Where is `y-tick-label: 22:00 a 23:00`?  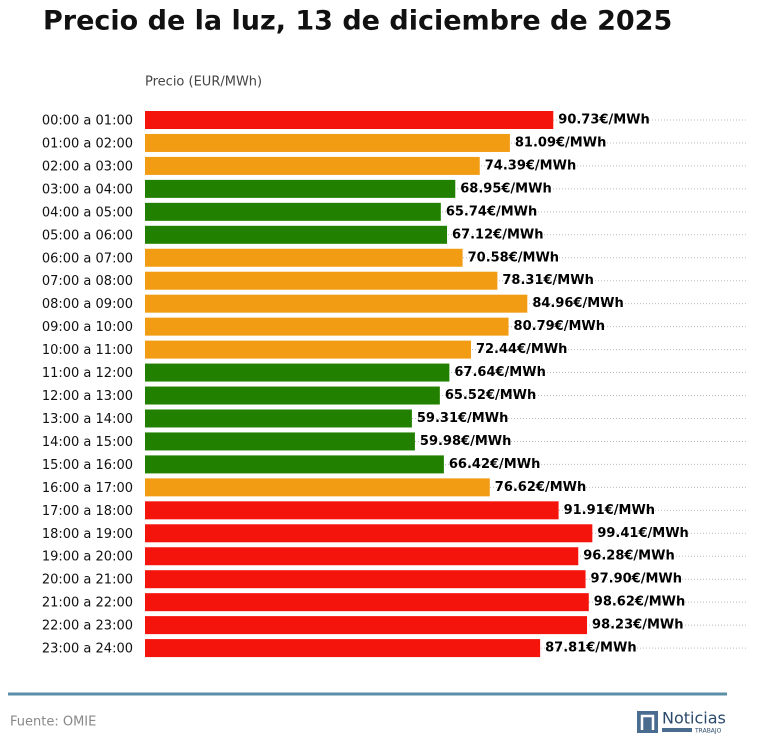 y-tick-label: 22:00 a 23:00 is located at coordinates (87, 626).